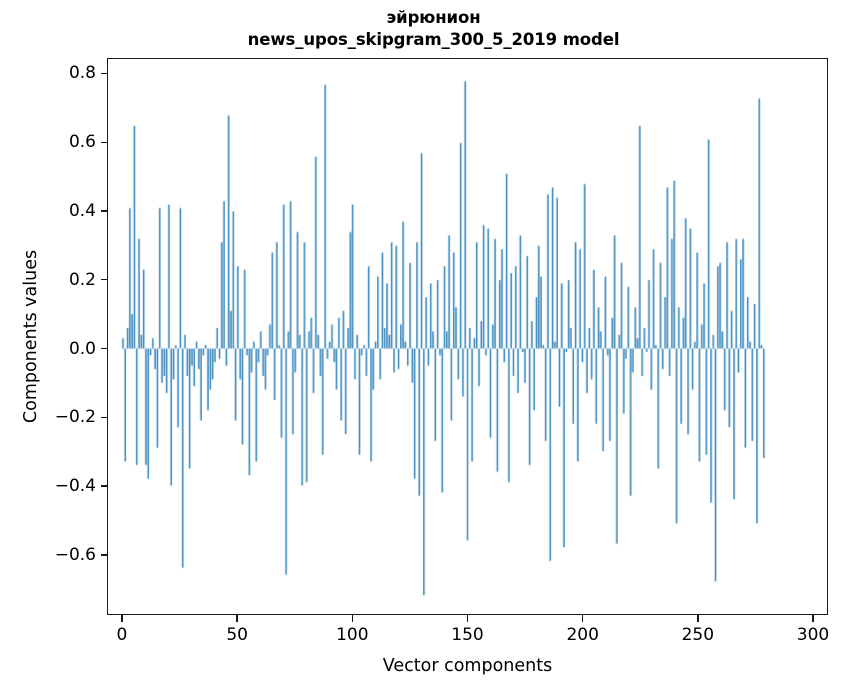 This screenshot has height=696, width=867. What do you see at coordinates (82, 142) in the screenshot?
I see `y-tick-label: 0.6` at bounding box center [82, 142].